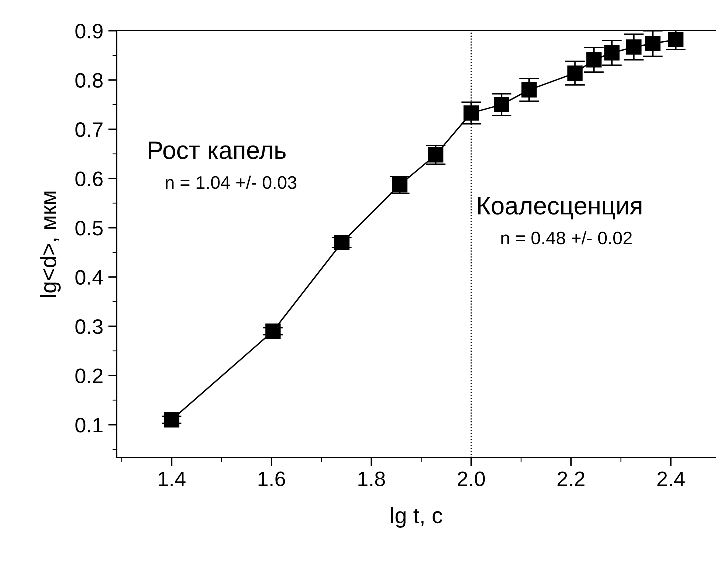 Image resolution: width=716 pixels, height=562 pixels. What do you see at coordinates (671, 479) in the screenshot?
I see `x-tick-label: 2.4` at bounding box center [671, 479].